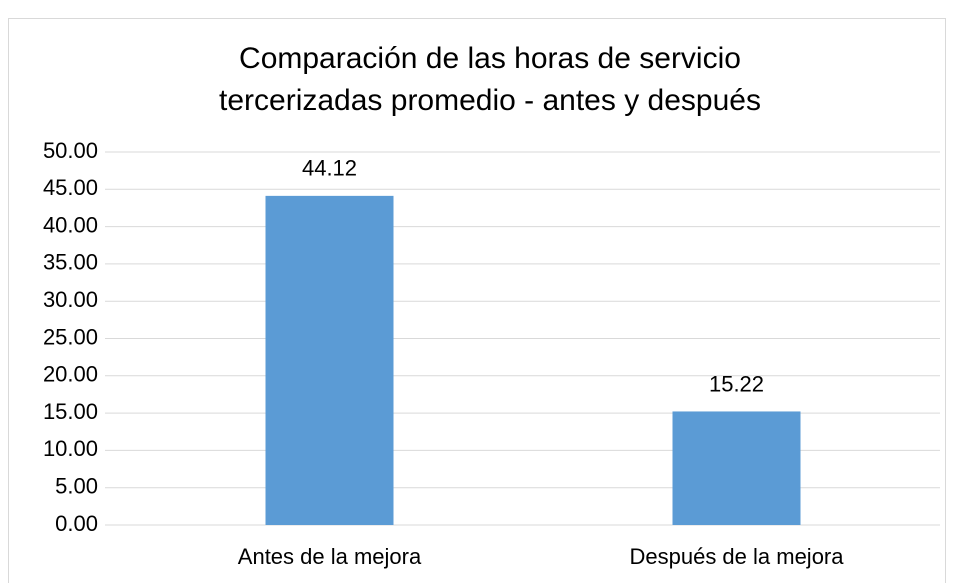  I want to click on chart-title: Comparación de las horas de servicio, so click(490, 58).